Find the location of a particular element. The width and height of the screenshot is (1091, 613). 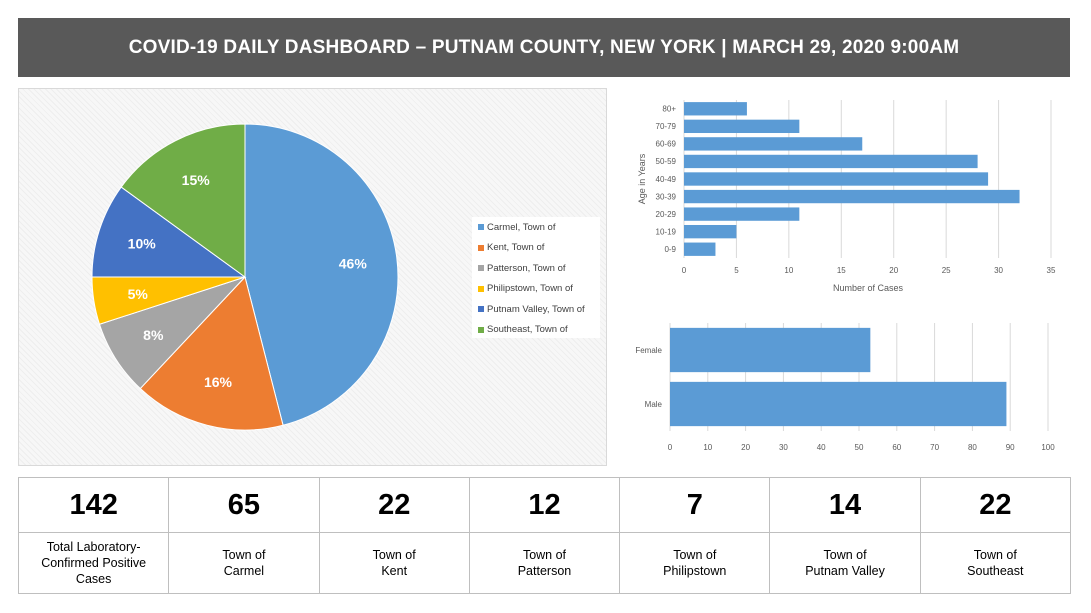

x-tick-label: 80 is located at coordinates (972, 447).